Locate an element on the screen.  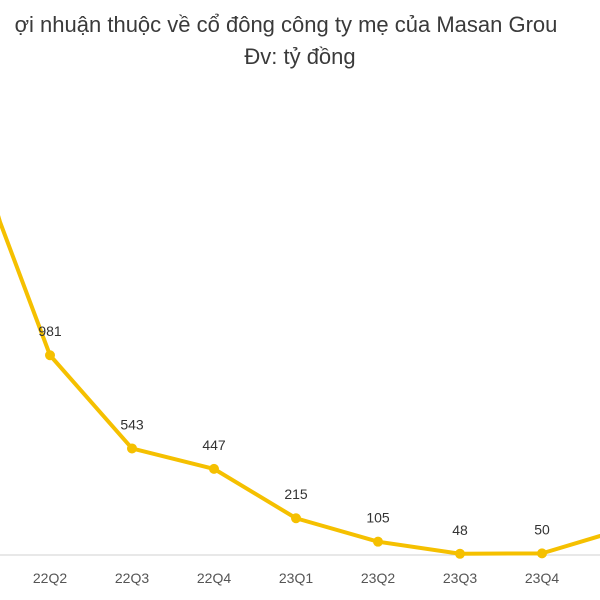
data-label: 447 is located at coordinates (214, 445).